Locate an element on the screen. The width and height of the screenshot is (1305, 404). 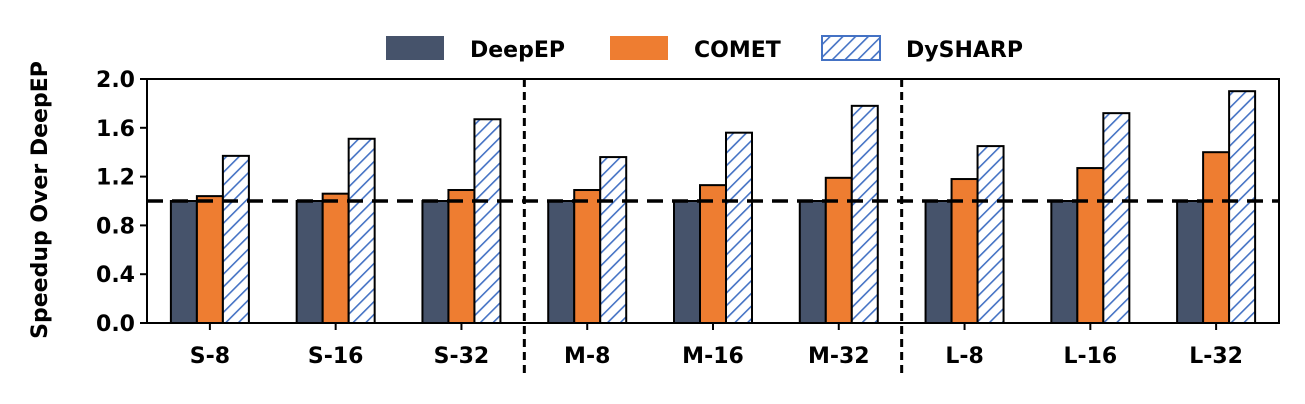
x-axis-ticks: S-8 S-16 S-32 M-8 M-16 M-32 L-8 L-16 L-32 is located at coordinates (716, 346).